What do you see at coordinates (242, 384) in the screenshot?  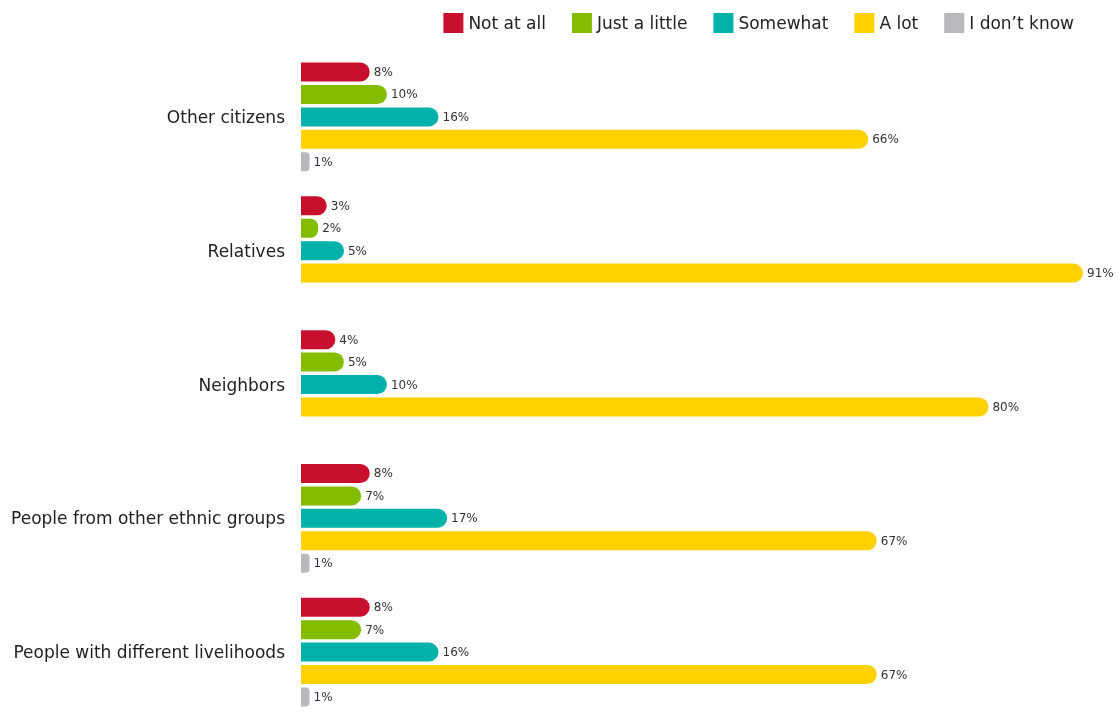 I see `y-tick-label: Neighbors` at bounding box center [242, 384].